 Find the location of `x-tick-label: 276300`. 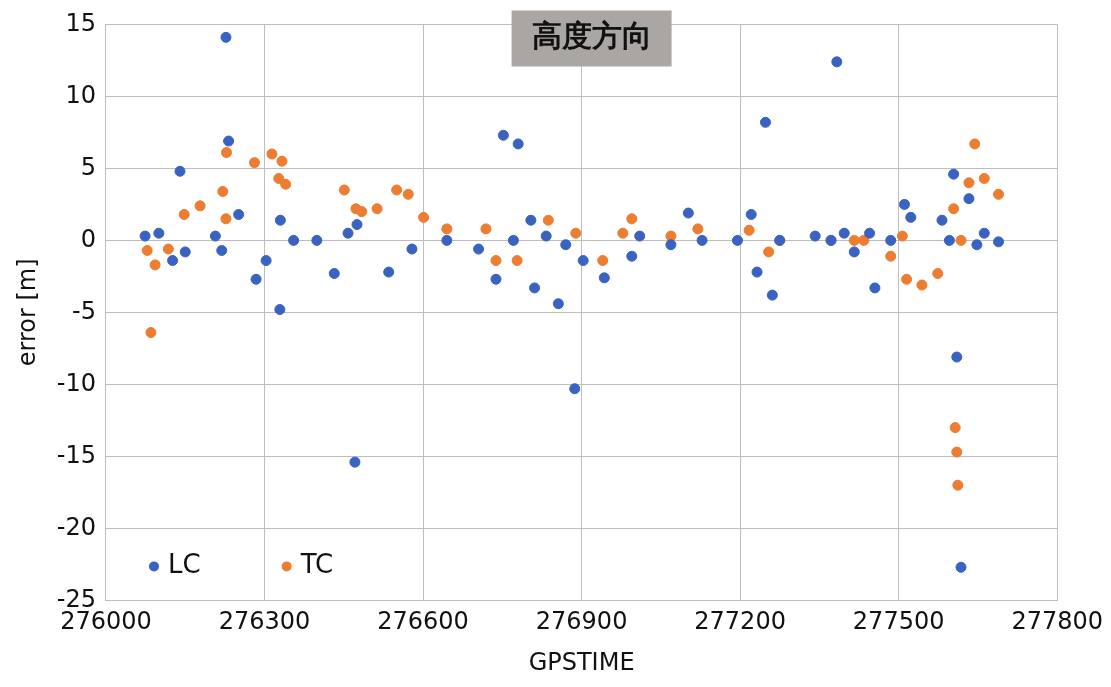

x-tick-label: 276300 is located at coordinates (264, 621).